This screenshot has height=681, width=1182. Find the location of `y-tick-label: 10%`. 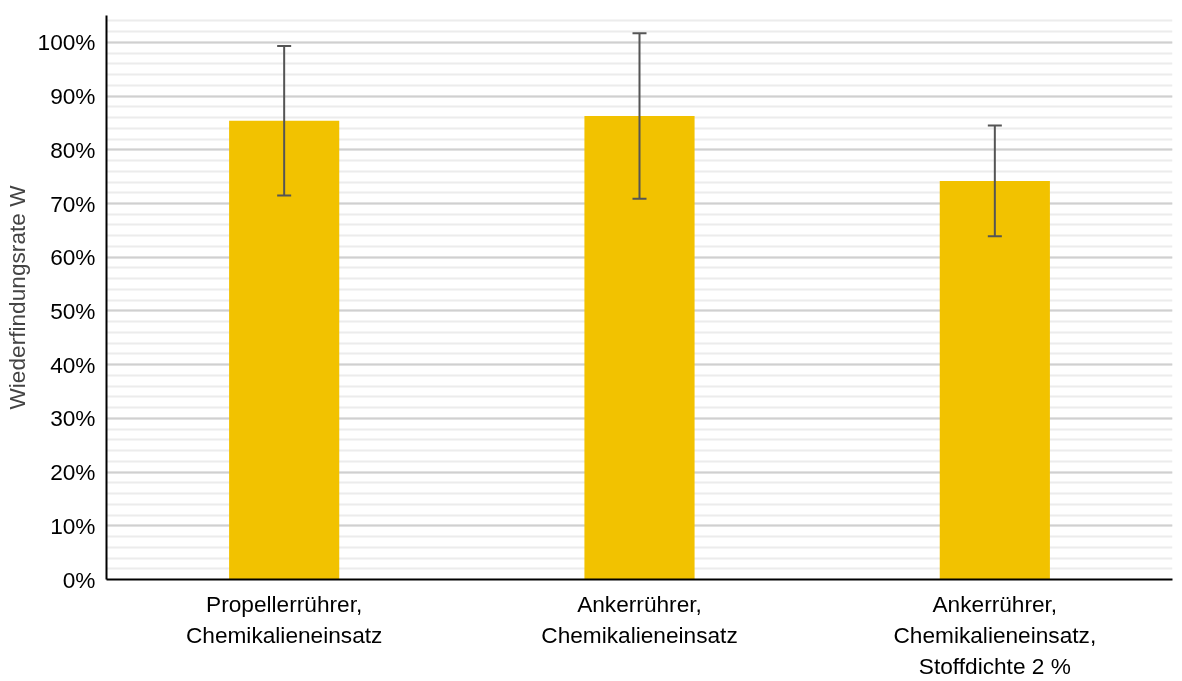

y-tick-label: 10% is located at coordinates (73, 525).